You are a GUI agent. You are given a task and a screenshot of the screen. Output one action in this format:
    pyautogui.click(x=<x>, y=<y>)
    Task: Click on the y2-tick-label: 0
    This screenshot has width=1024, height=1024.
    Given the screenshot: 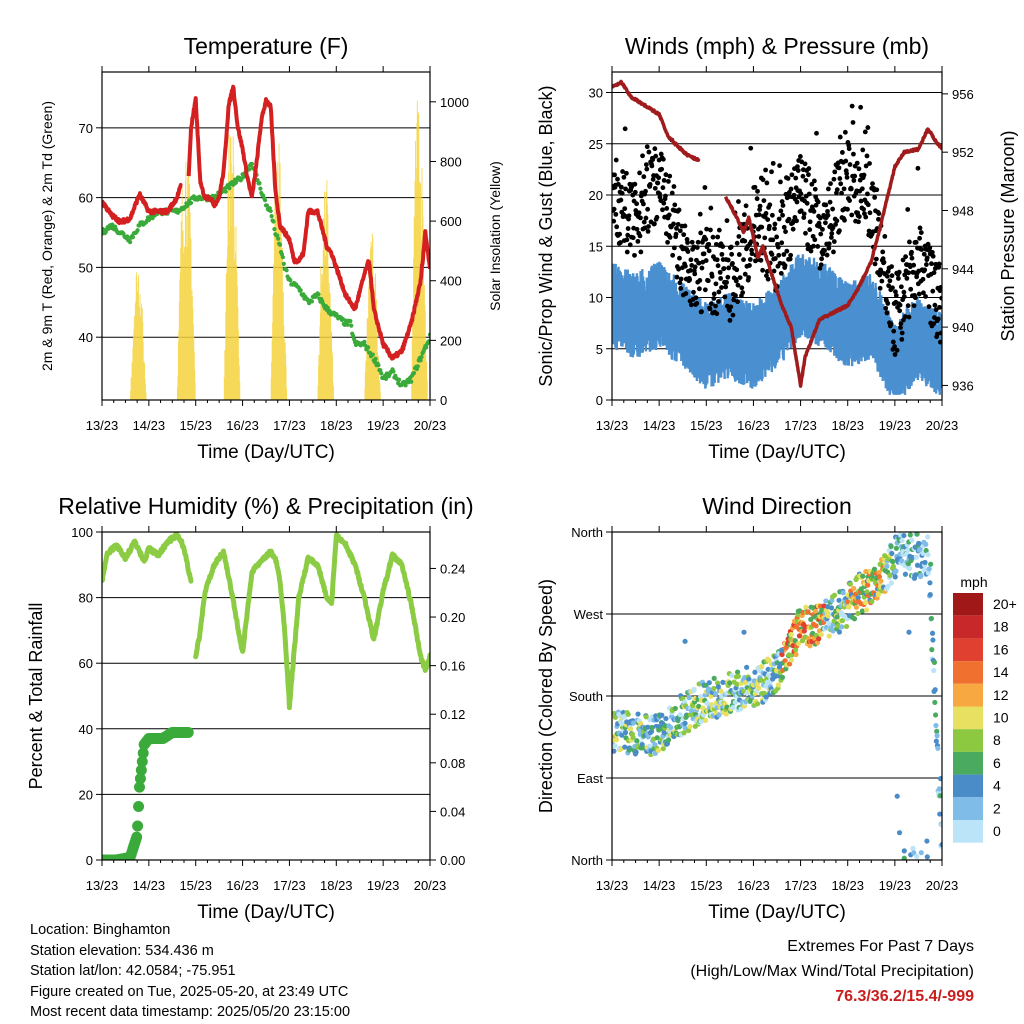 What is the action you would take?
    pyautogui.click(x=443, y=400)
    